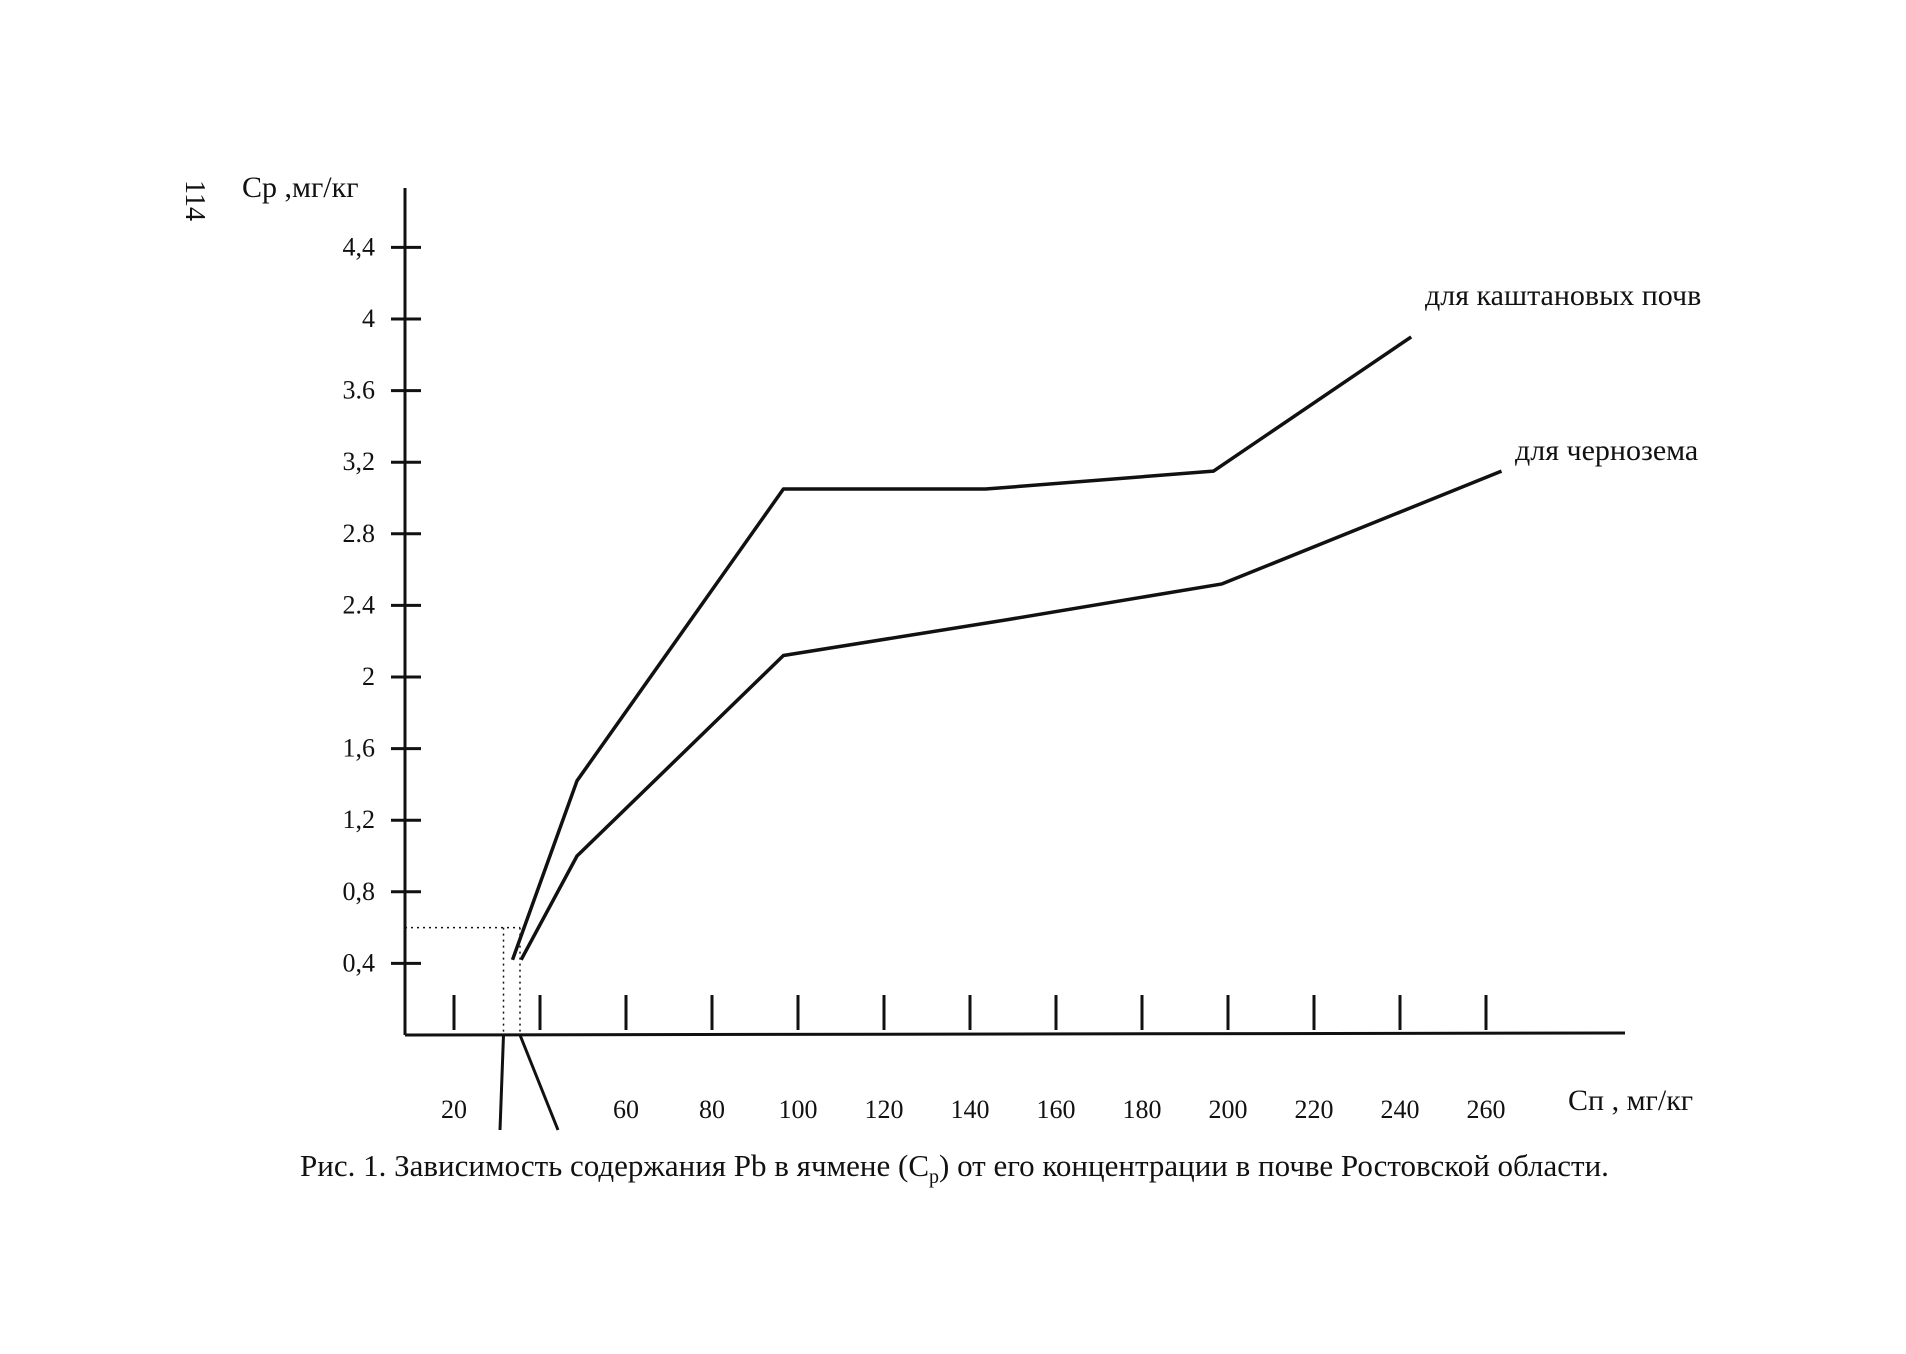 Image resolution: width=1906 pixels, height=1354 pixels. I want to click on x-tick-label: 80, so click(712, 1109).